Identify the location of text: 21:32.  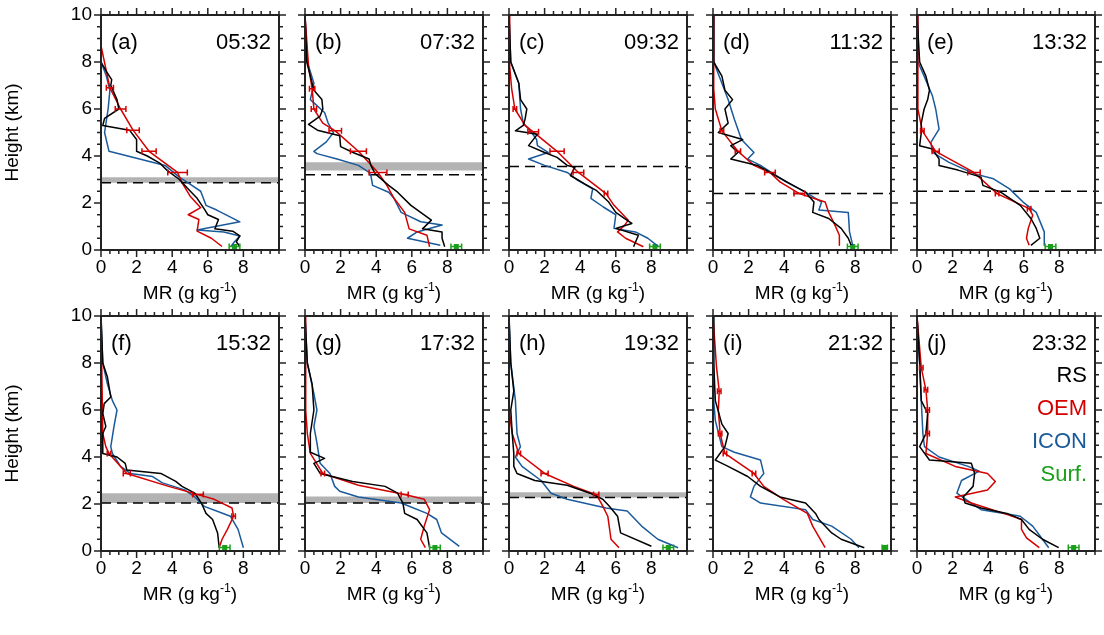
(855, 342).